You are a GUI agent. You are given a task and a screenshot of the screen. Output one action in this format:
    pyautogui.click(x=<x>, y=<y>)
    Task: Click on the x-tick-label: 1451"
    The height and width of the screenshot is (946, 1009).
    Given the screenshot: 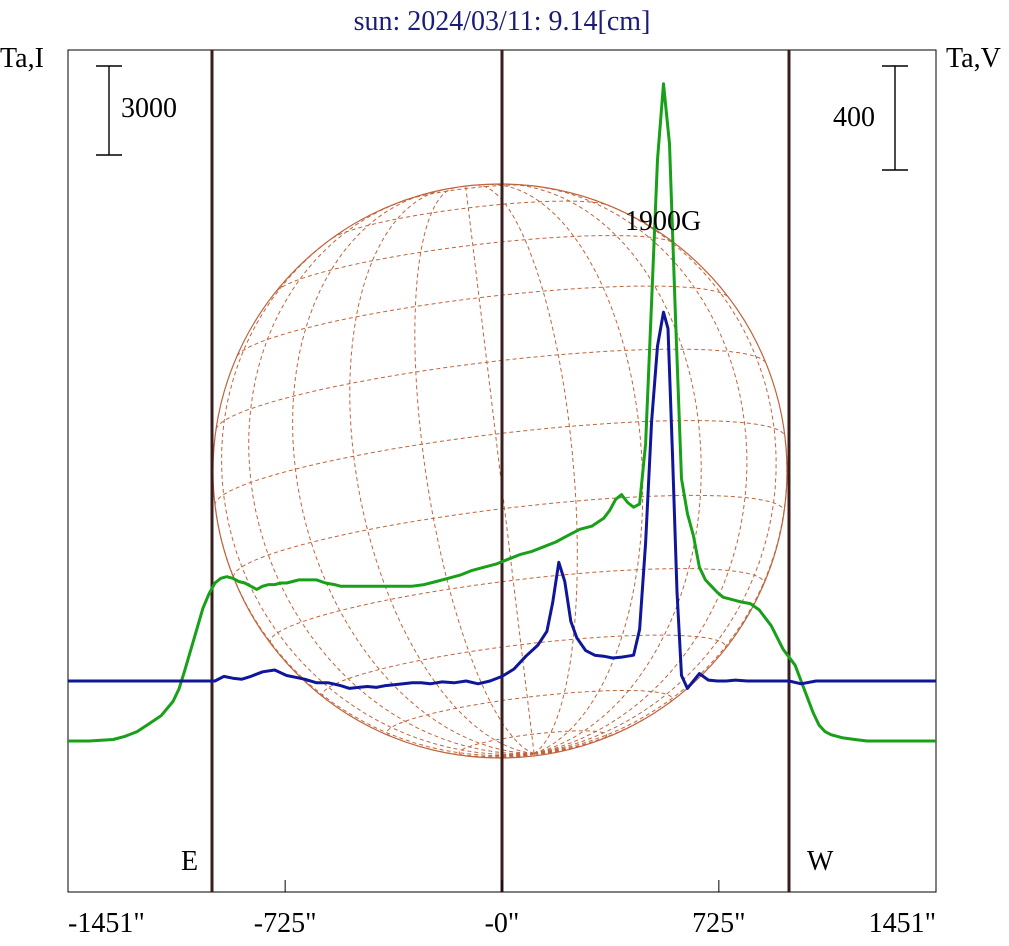 What is the action you would take?
    pyautogui.click(x=902, y=923)
    